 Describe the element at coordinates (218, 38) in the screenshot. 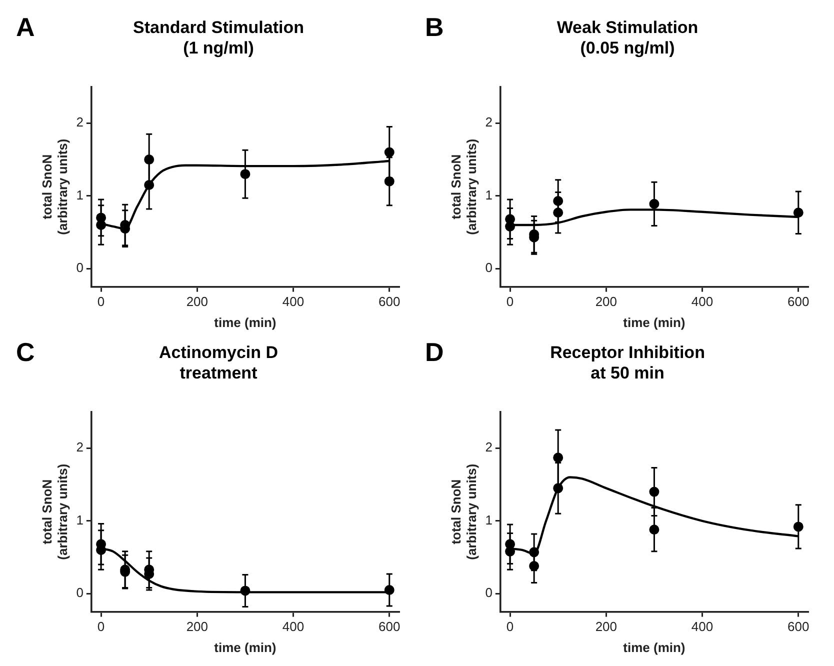

I see `chart-title: Standard Stimulation (1 ng/ml)` at that location.